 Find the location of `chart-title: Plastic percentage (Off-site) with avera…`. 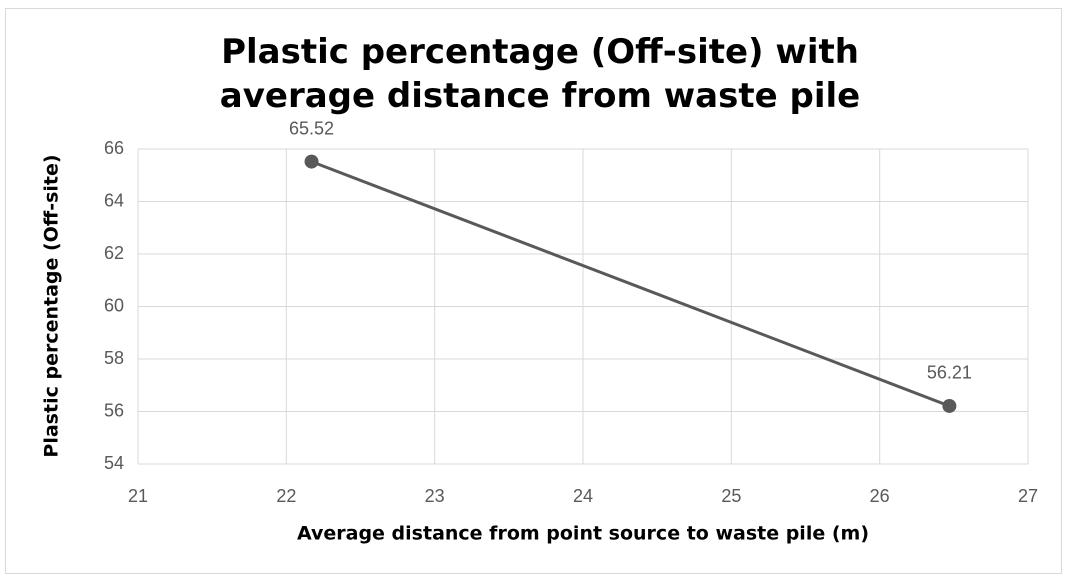

chart-title: Plastic percentage (Off-site) with avera… is located at coordinates (540, 74).